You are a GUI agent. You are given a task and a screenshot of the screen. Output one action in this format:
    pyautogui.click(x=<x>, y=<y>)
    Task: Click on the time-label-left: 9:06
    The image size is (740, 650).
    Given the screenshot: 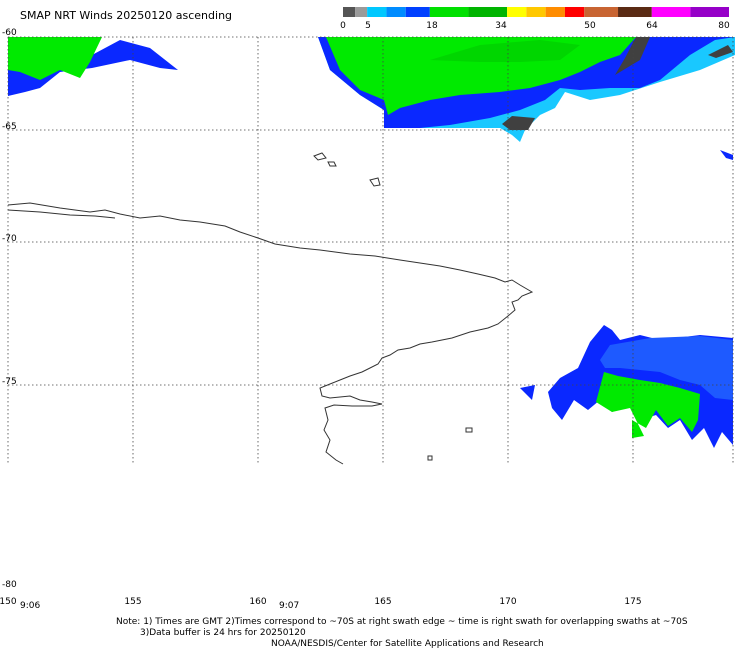 What is the action you would take?
    pyautogui.click(x=30, y=606)
    